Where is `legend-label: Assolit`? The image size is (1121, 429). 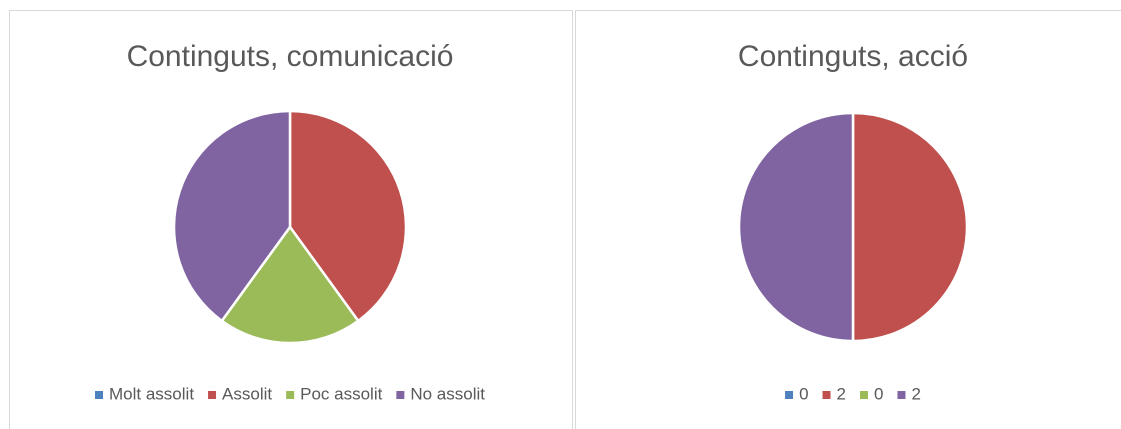
legend-label: Assolit is located at coordinates (247, 393).